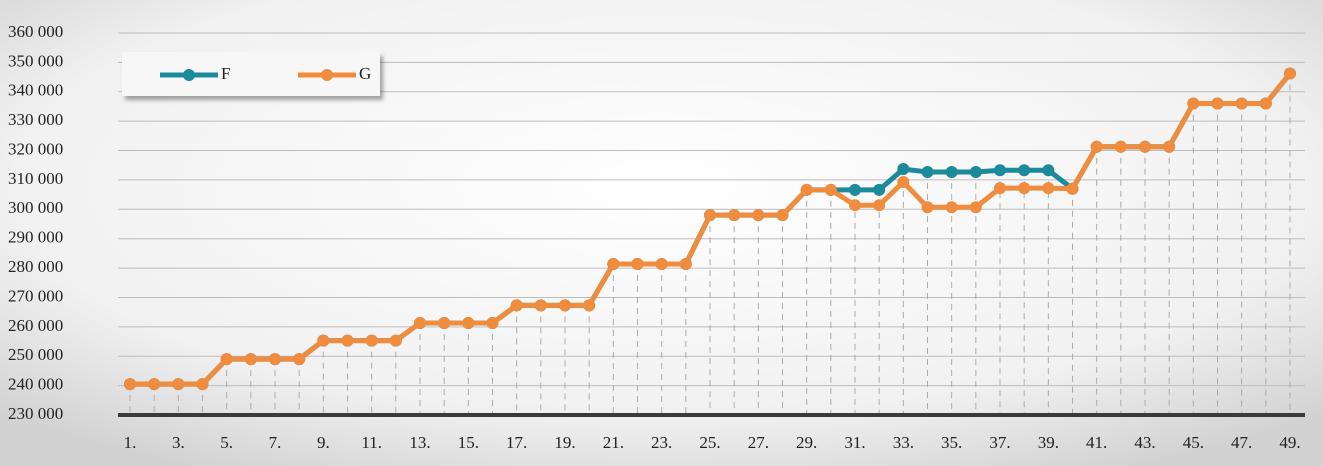 This screenshot has width=1323, height=466. I want to click on y-tick-label: 270 000, so click(35, 295).